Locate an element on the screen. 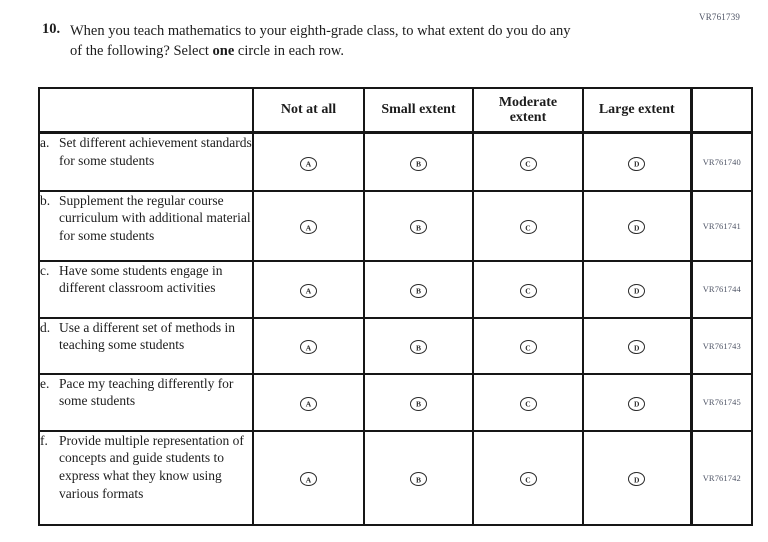  row-letter: c. is located at coordinates (45, 270).